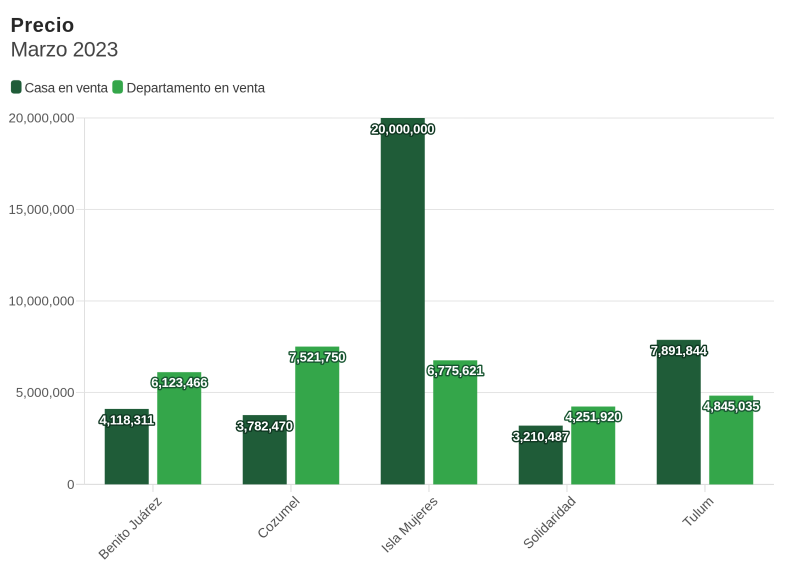  Describe the element at coordinates (45, 392) in the screenshot. I see `svg-text: 5,000,000` at that location.